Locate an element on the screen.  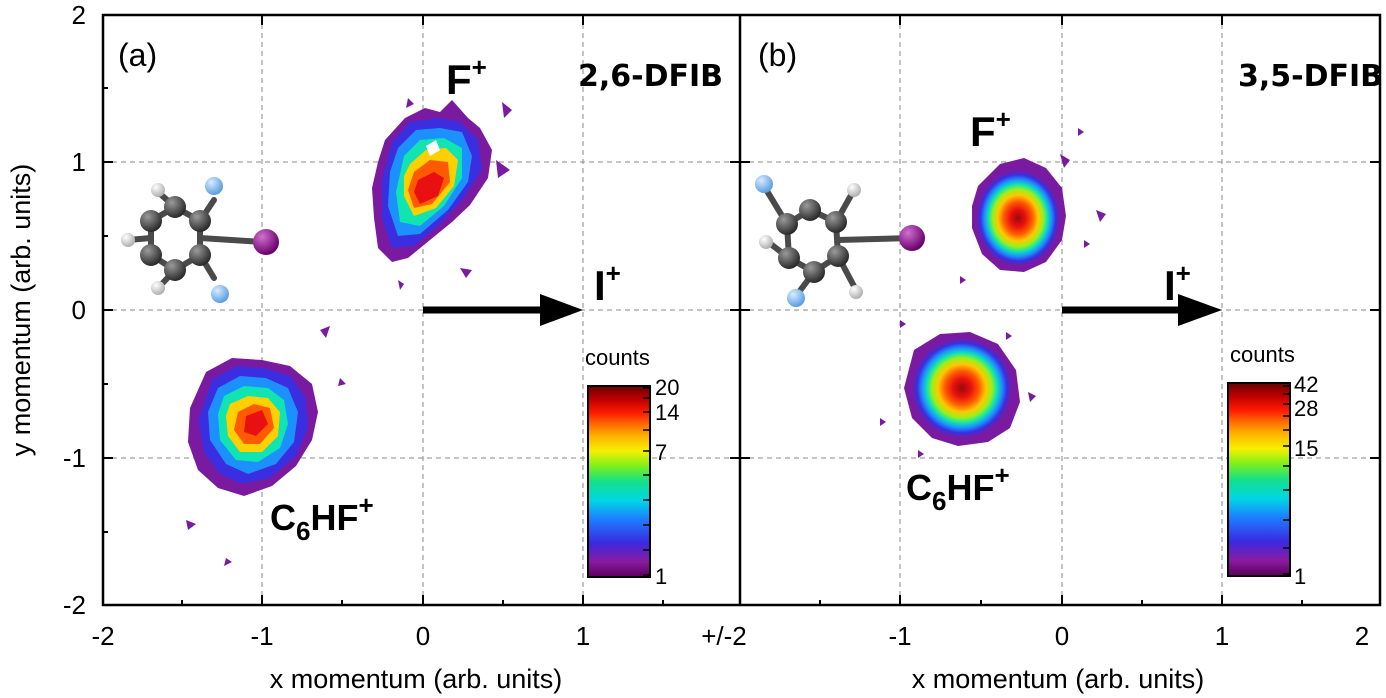
colorbar-label-a-1: 14 is located at coordinates (667, 412).